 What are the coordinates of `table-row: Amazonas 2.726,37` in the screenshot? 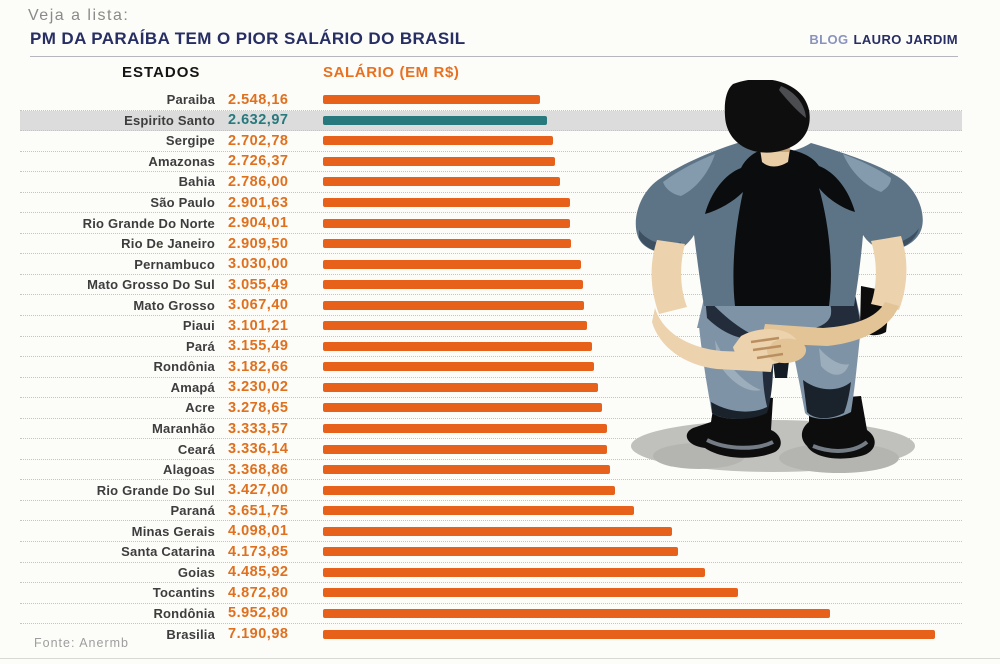 It's located at (491, 162).